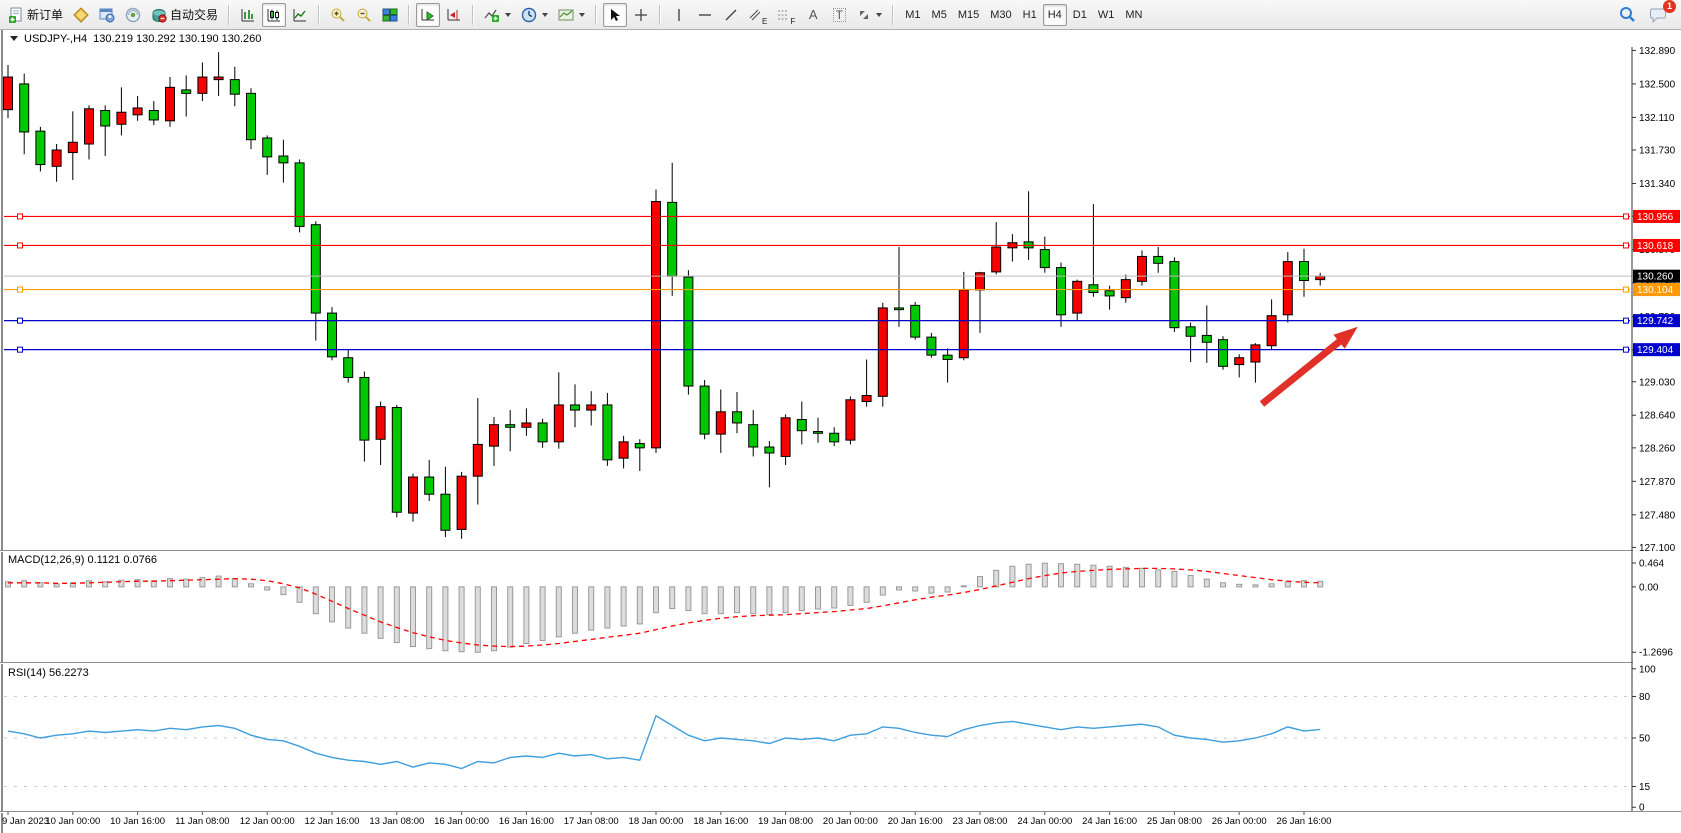 Image resolution: width=1681 pixels, height=833 pixels. I want to click on market-watch-icon, so click(107, 15).